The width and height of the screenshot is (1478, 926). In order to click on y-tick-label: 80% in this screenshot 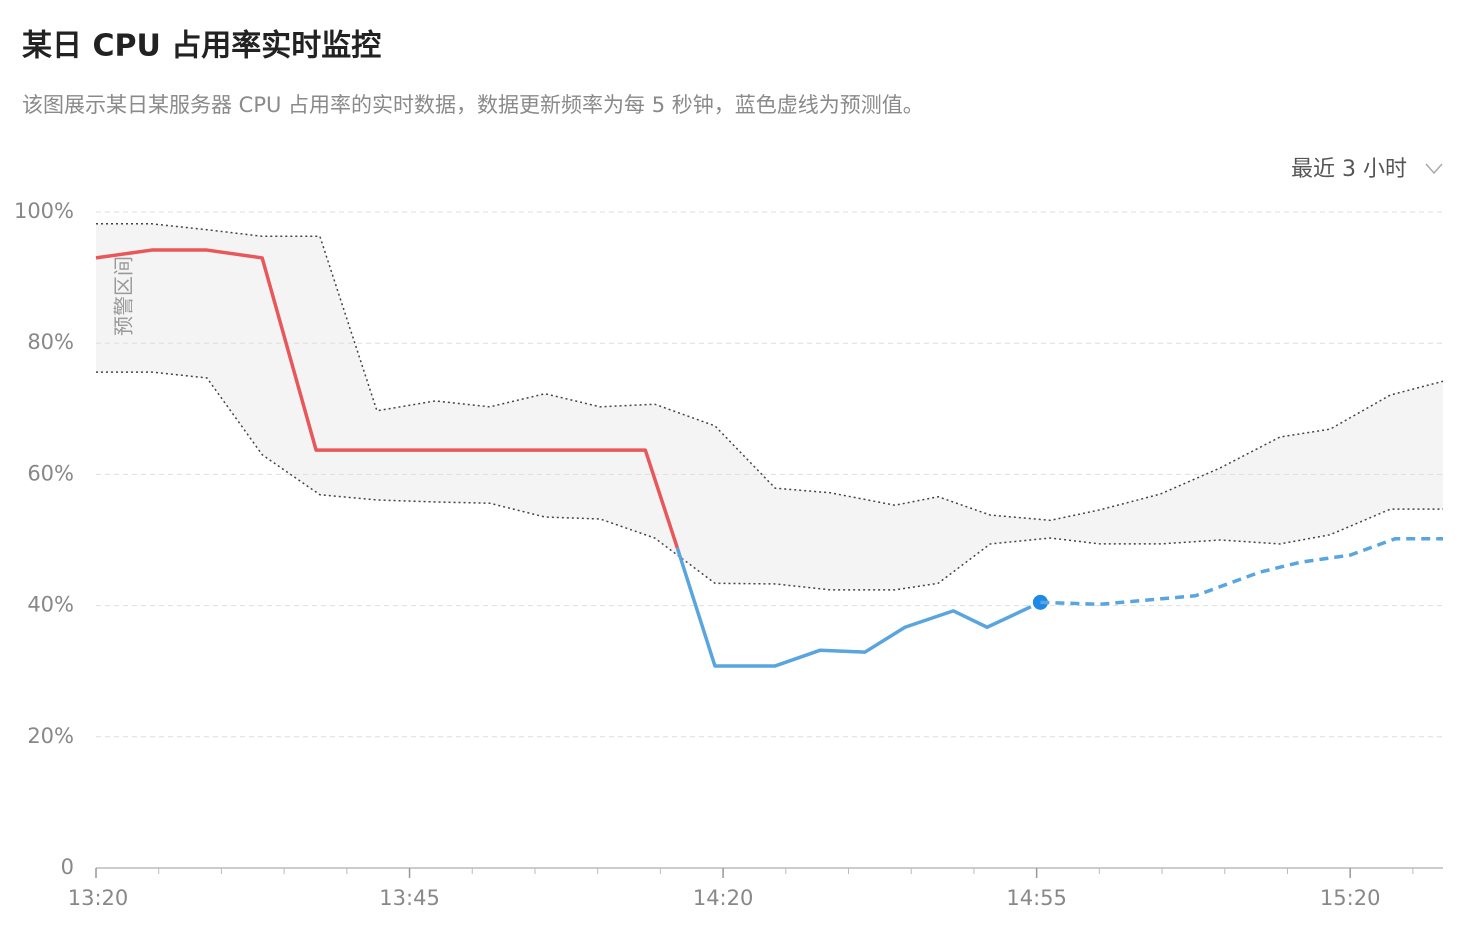, I will do `click(50, 342)`.